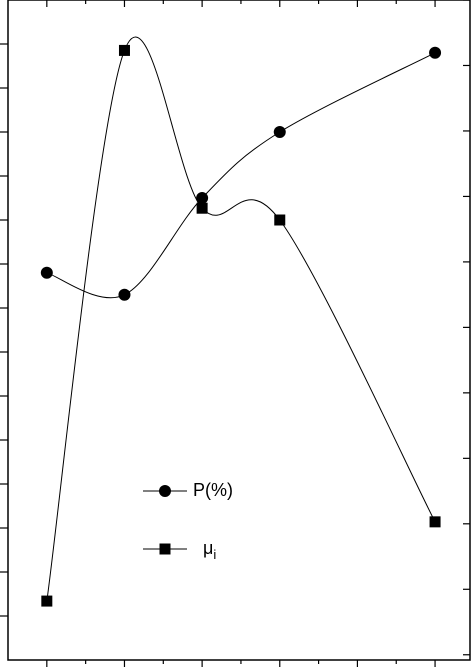 This screenshot has width=474, height=667. Describe the element at coordinates (213, 490) in the screenshot. I see `legend-label: P(%)` at that location.